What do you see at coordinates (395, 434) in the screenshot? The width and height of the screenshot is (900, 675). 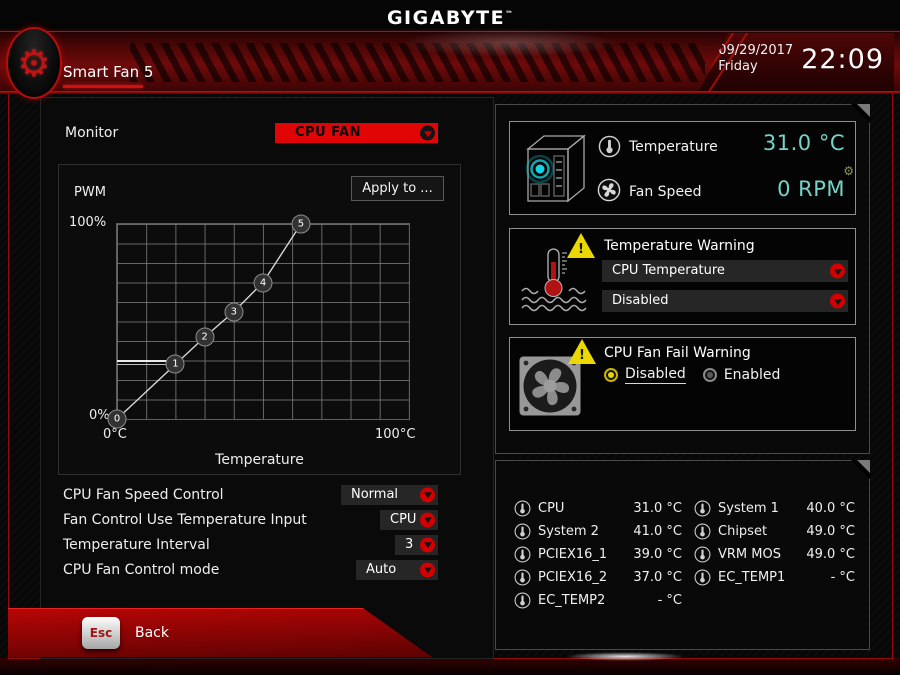 I see `x-max-label: 100°C` at bounding box center [395, 434].